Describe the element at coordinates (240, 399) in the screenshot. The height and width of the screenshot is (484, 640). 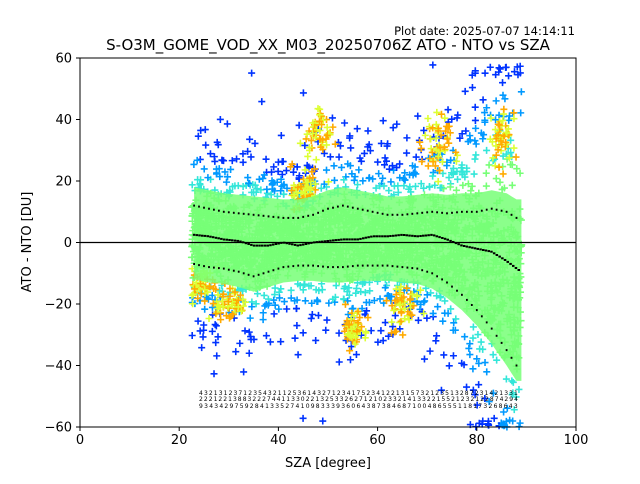
I see `bin-count-digit: 8` at that location.